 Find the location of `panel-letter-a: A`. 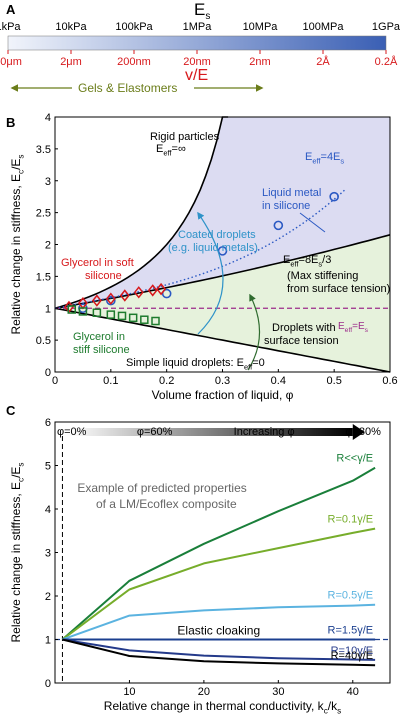

panel-letter-a: A is located at coordinates (11, 9).